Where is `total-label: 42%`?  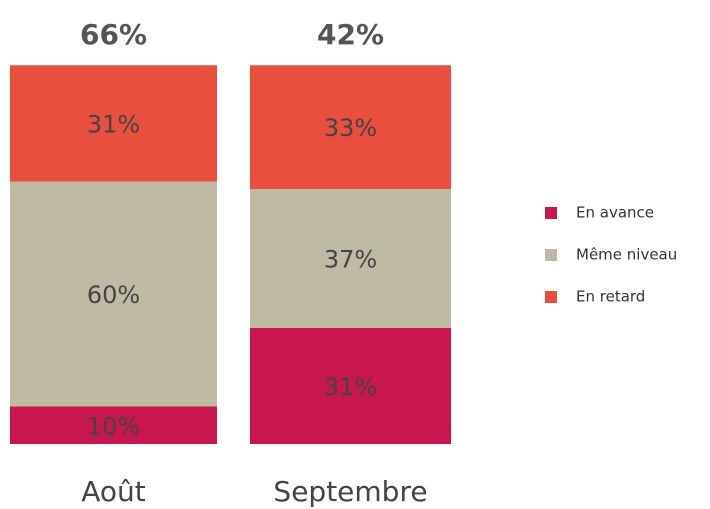 total-label: 42% is located at coordinates (350, 34).